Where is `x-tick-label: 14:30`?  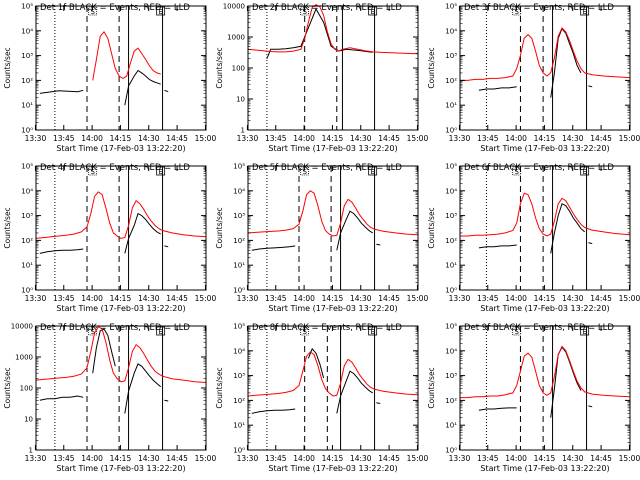 x-tick-label: 14:30 is located at coordinates (149, 298).